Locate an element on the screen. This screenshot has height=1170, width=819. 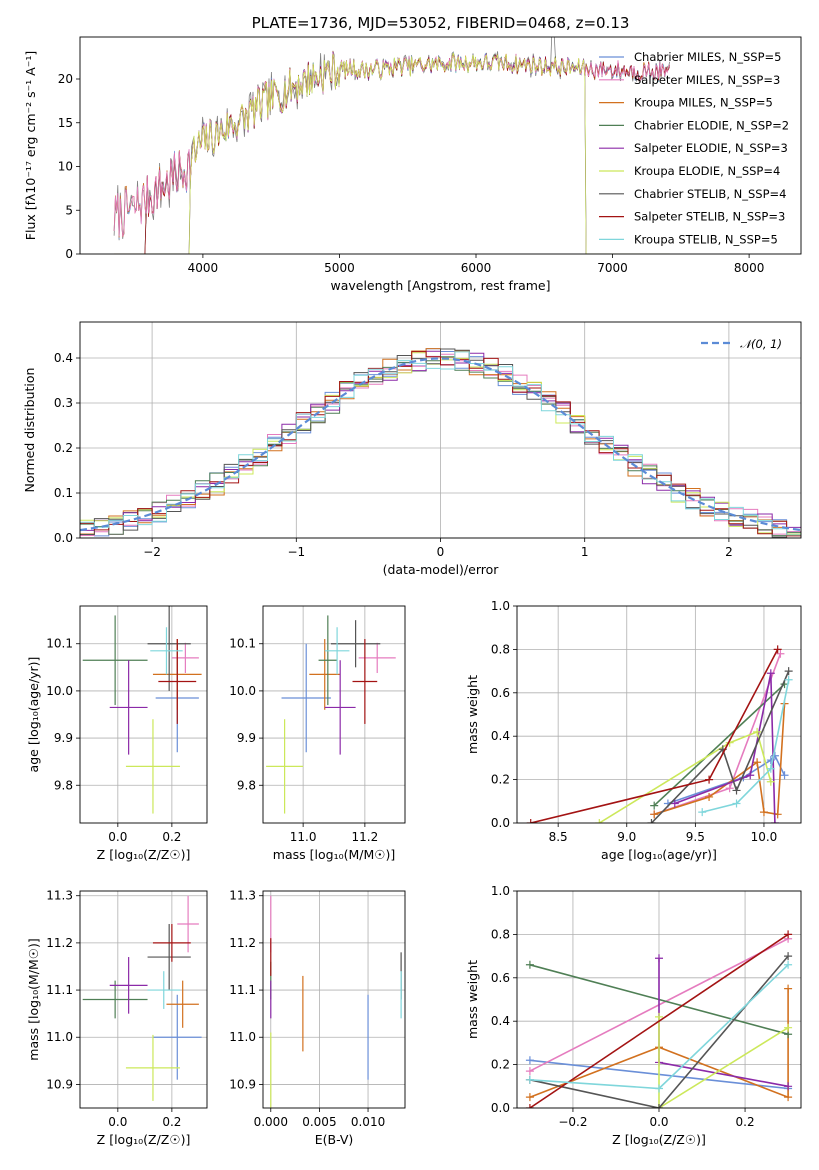
x-tick-label: 0 is located at coordinates (441, 552).